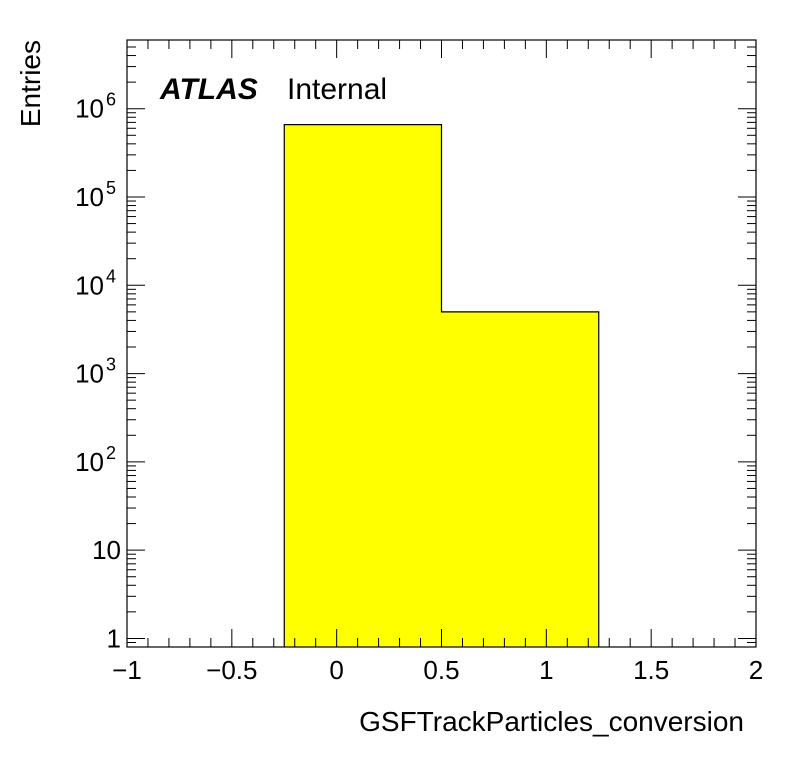 This screenshot has height=772, width=796. Describe the element at coordinates (111, 276) in the screenshot. I see `y-tick-exponent: 4` at that location.